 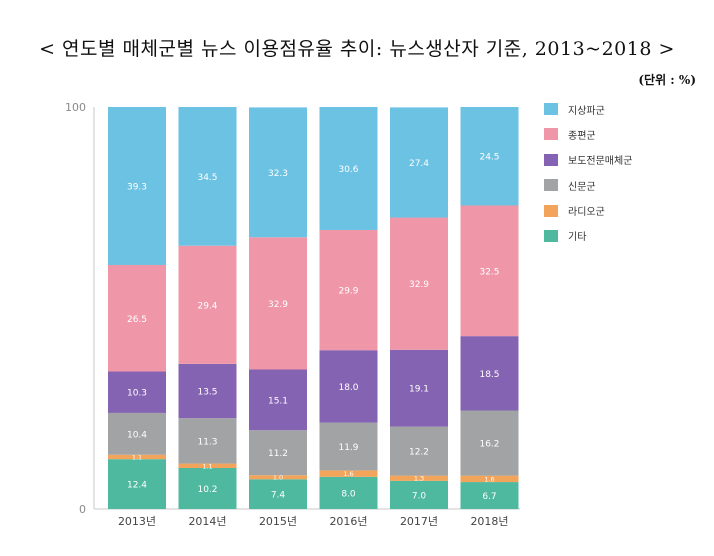 I want to click on data-label: 10.2, so click(x=207, y=490).